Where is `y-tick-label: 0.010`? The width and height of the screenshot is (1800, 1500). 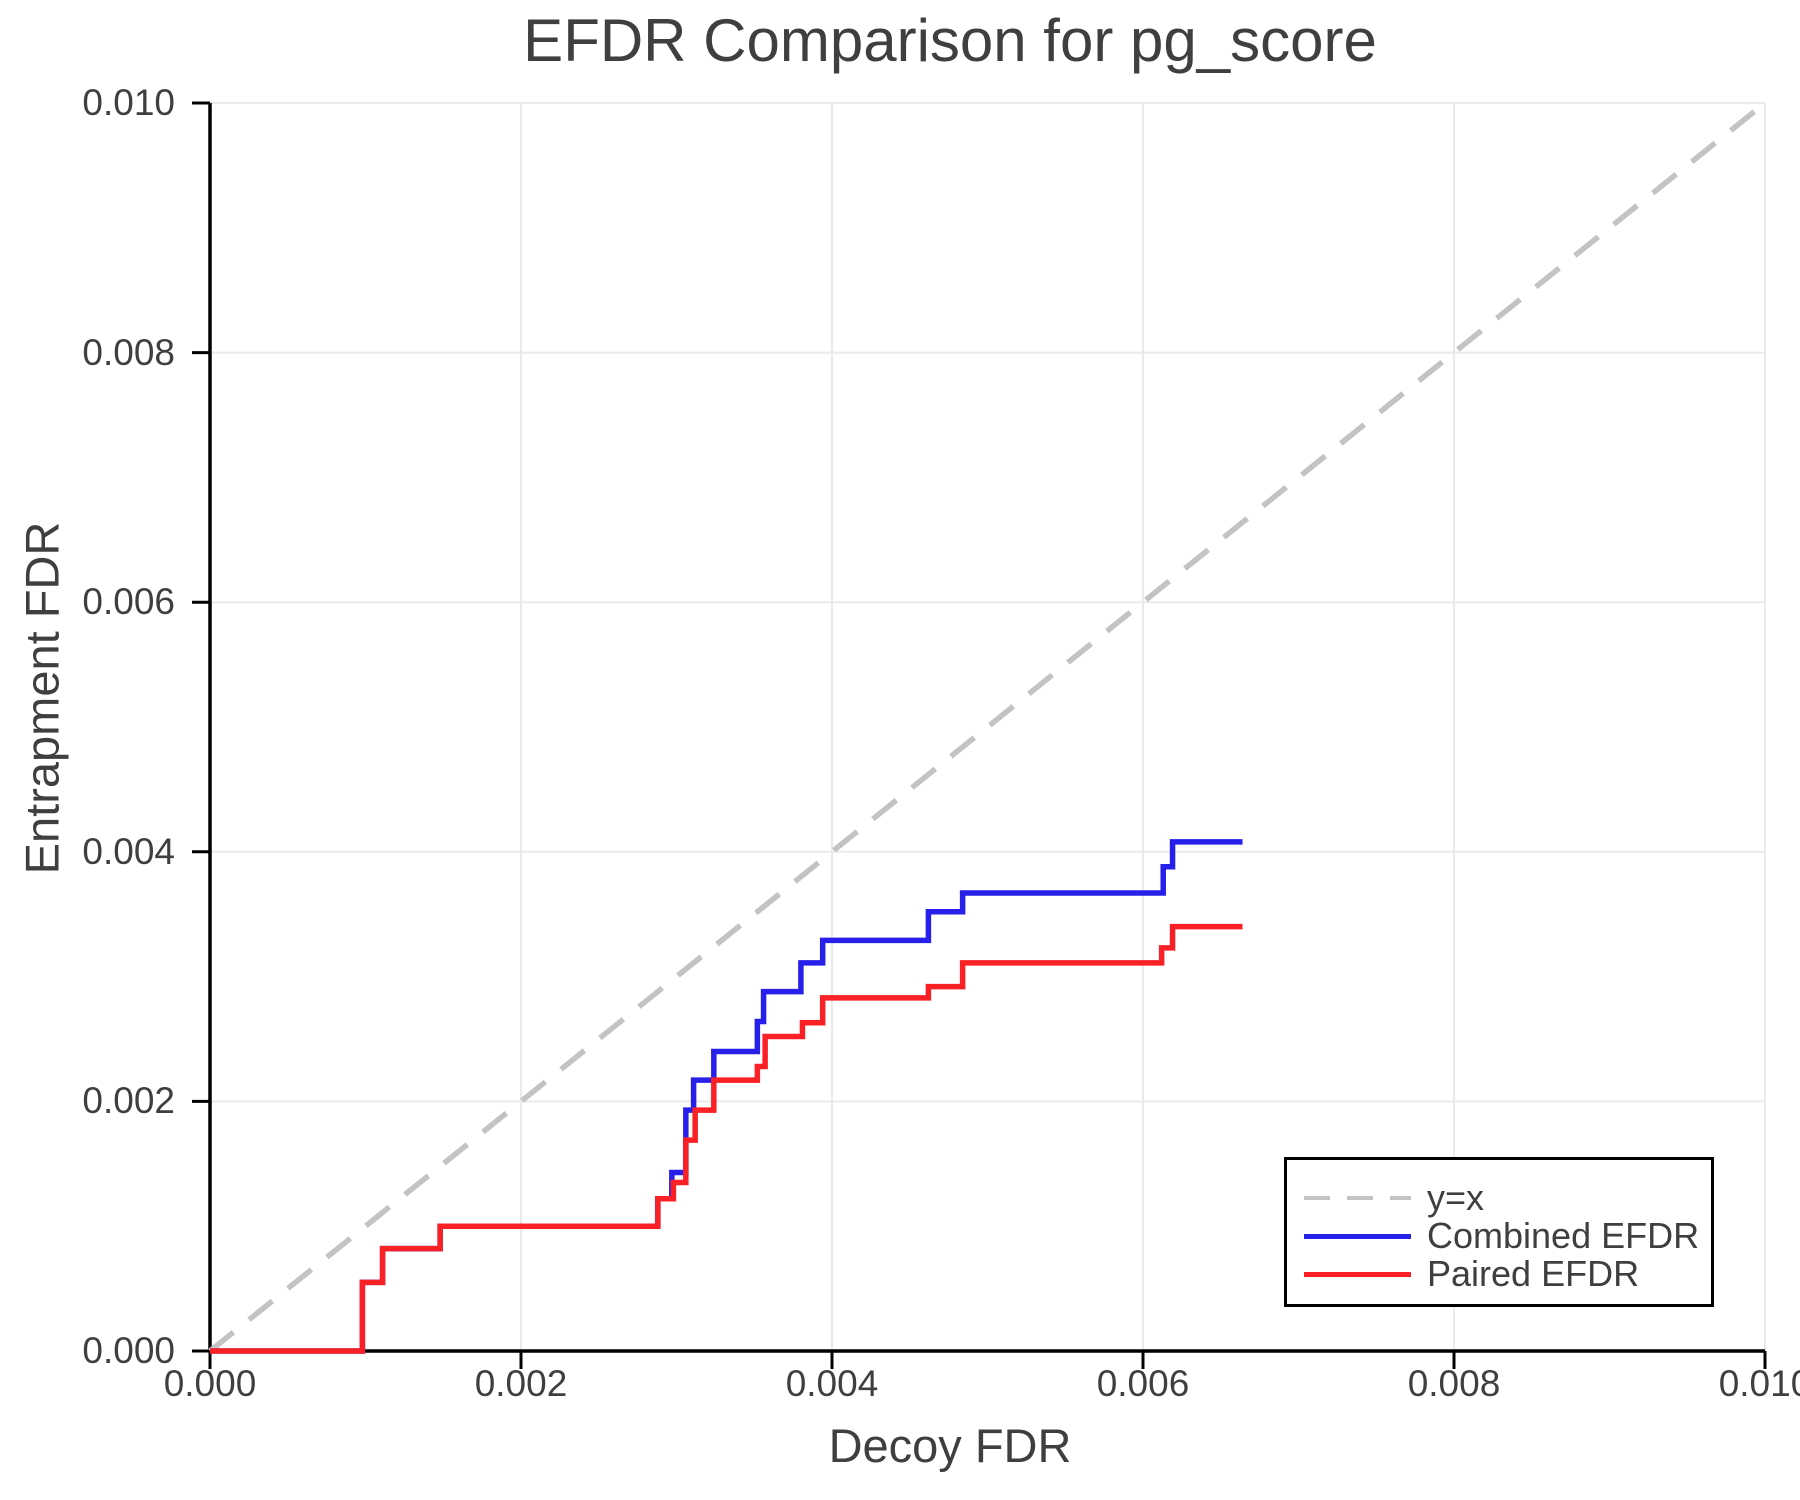
y-tick-label: 0.010 is located at coordinates (128, 102).